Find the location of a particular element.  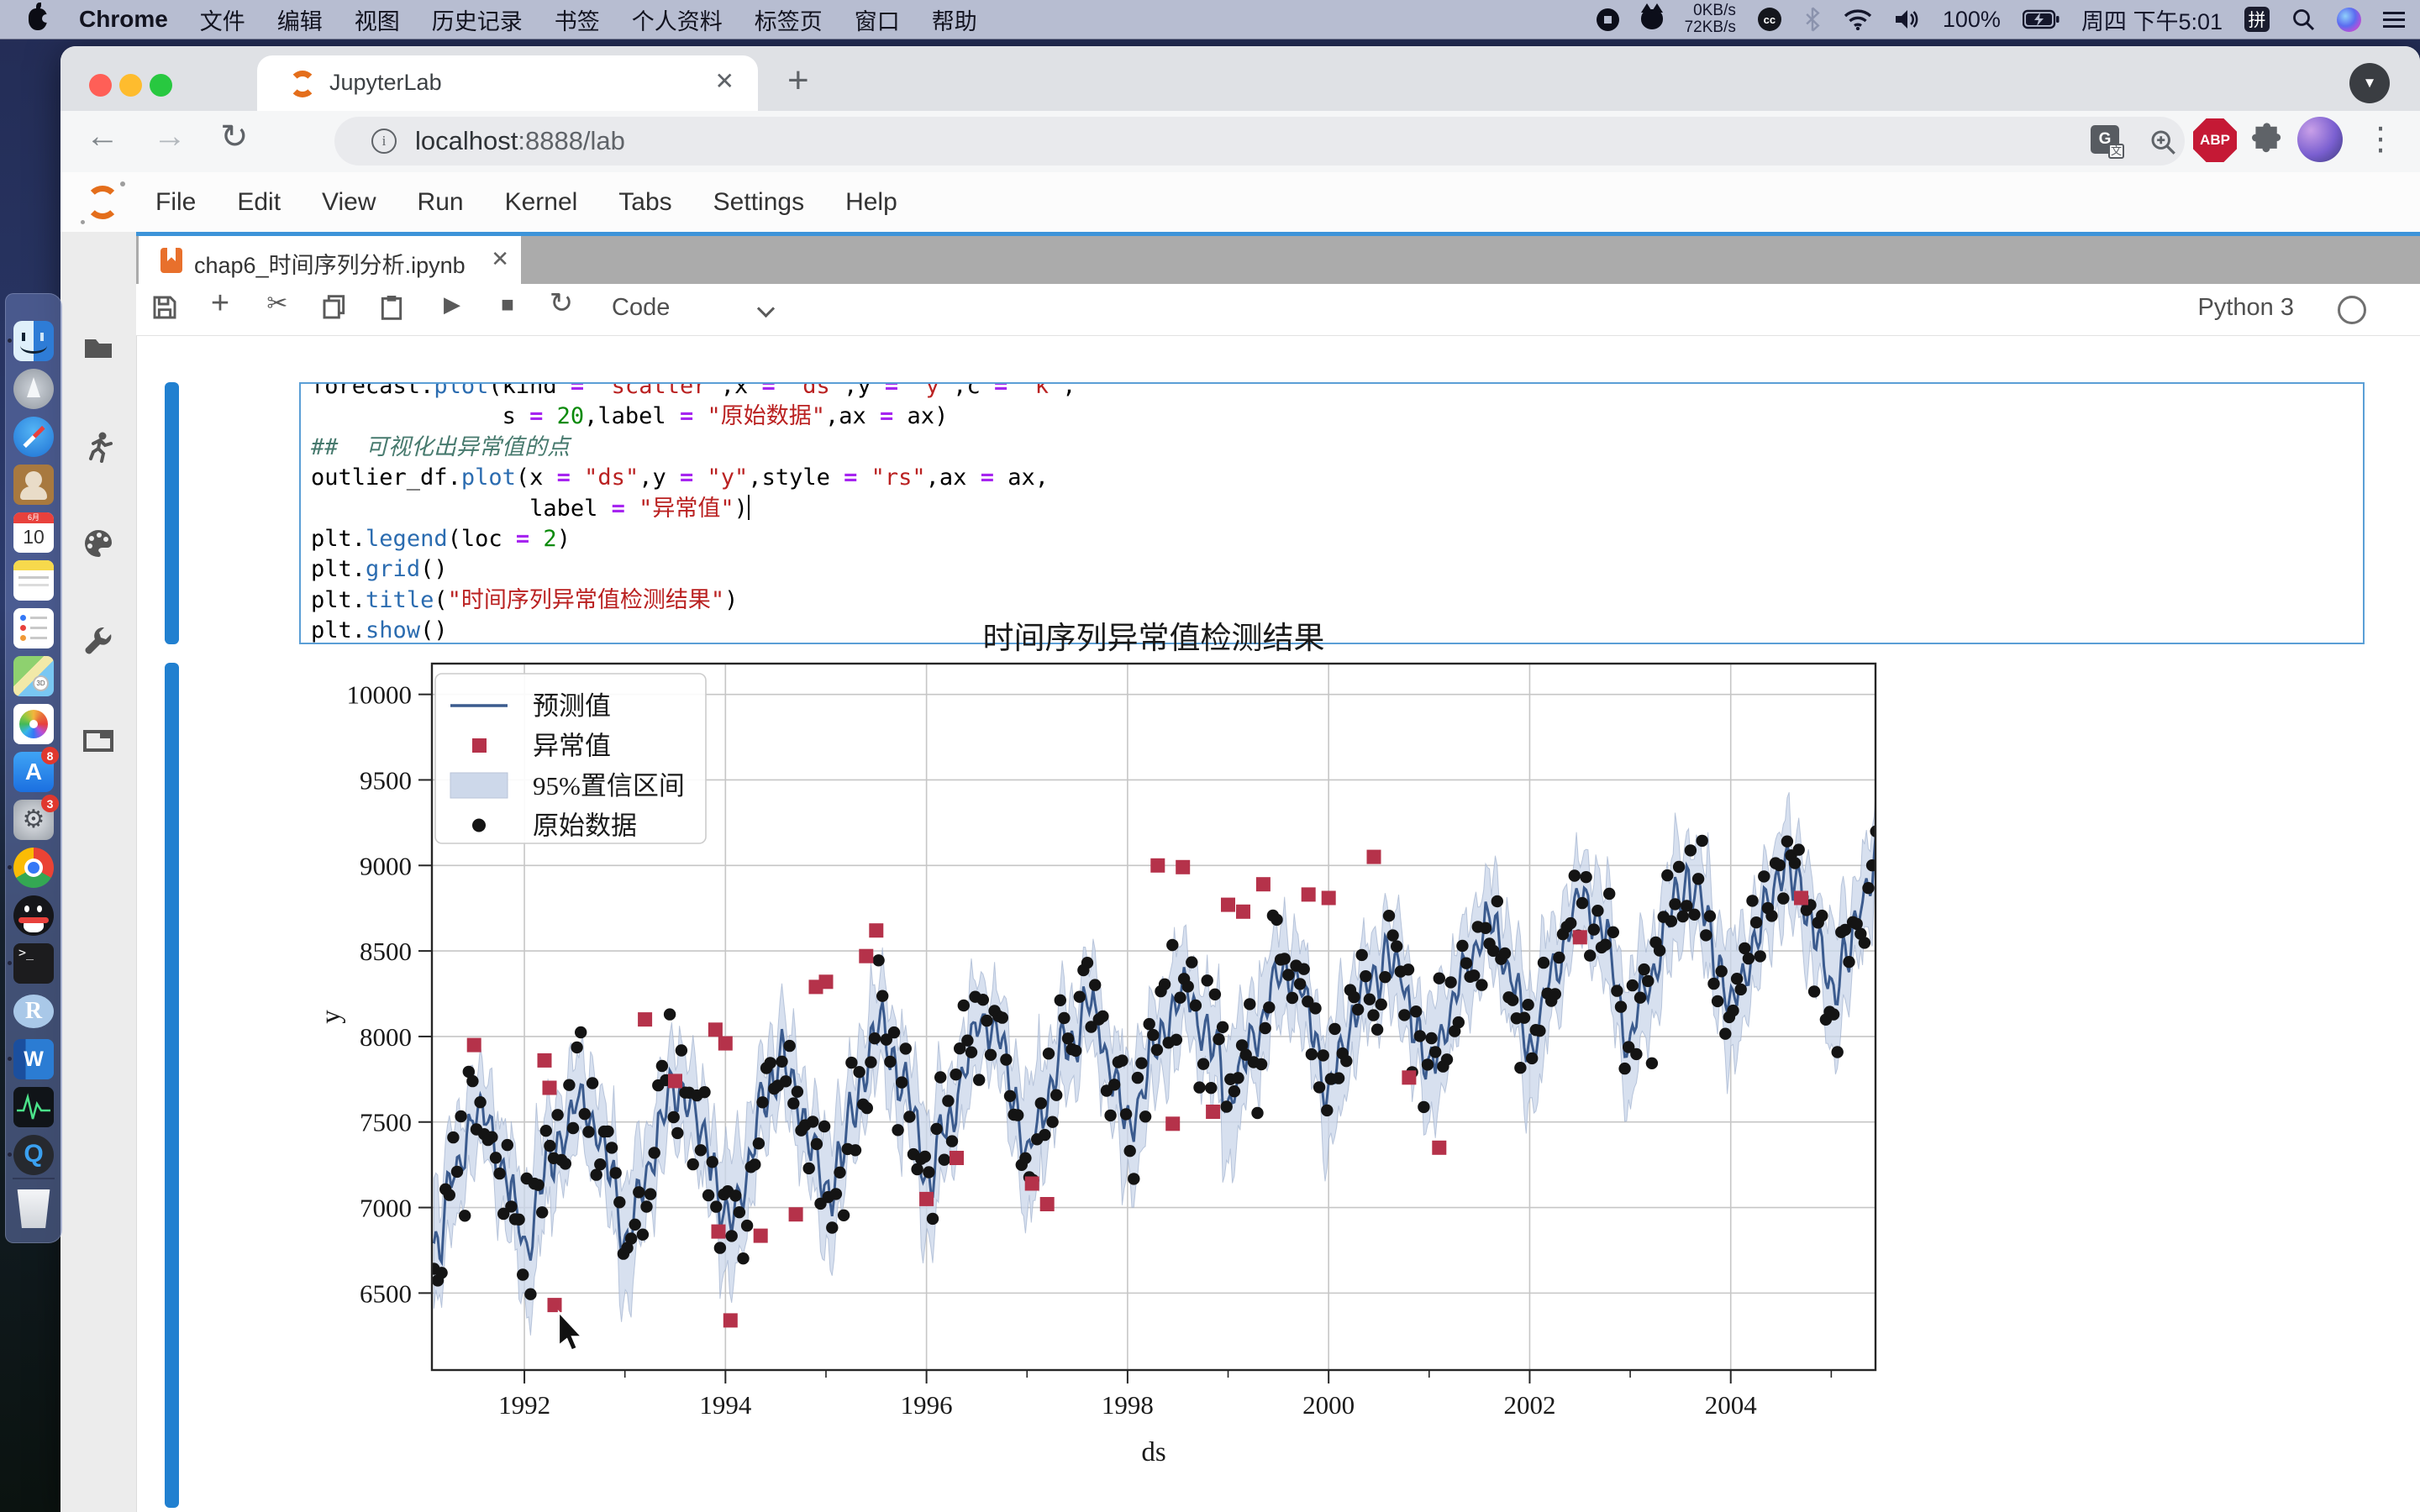

jupyterlab-menu-file: File is located at coordinates (176, 201).